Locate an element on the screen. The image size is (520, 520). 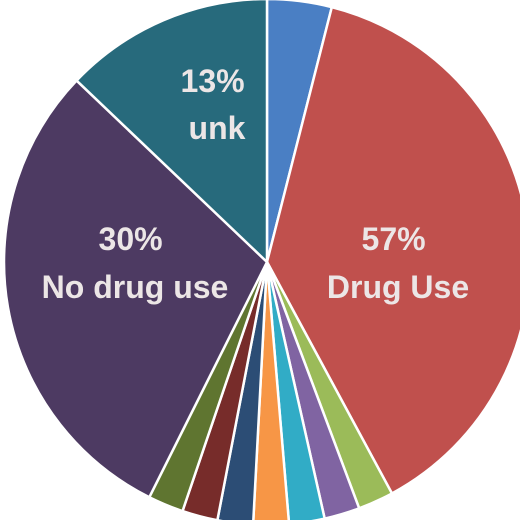
label-no-drug-use: 30% No drug use is located at coordinates (135, 263).